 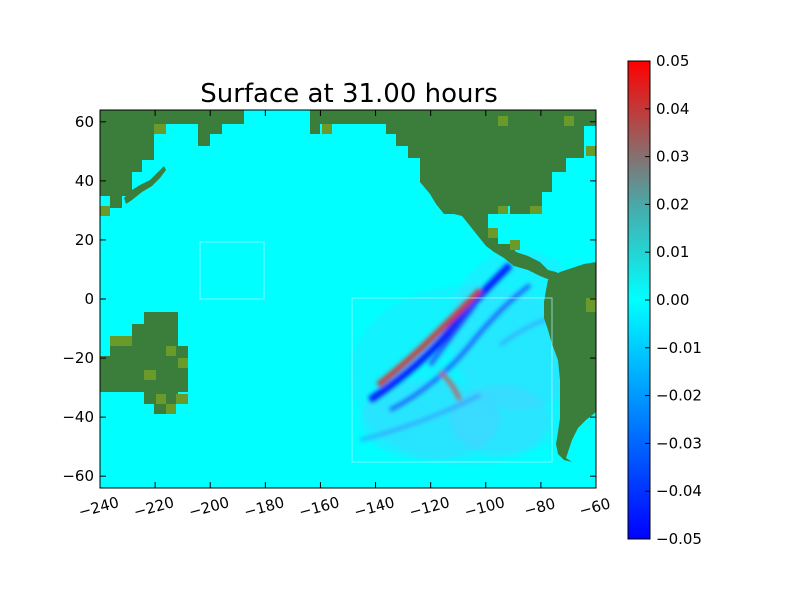 I want to click on colorbar-tick-label: 0.03, so click(x=672, y=157).